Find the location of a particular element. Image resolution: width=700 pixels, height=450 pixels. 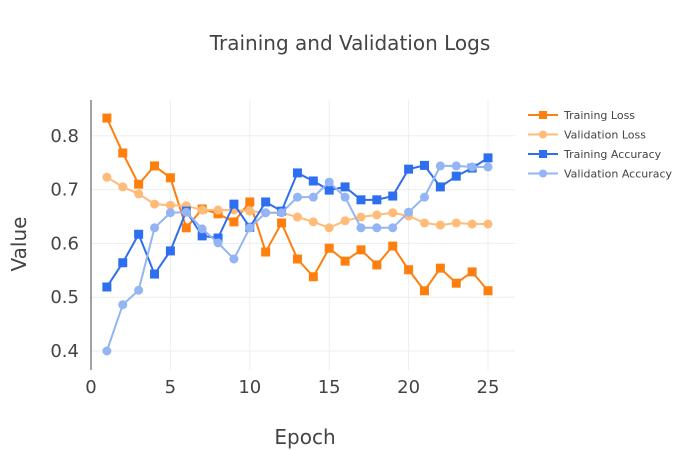

x-tick-label: 5 is located at coordinates (170, 387).